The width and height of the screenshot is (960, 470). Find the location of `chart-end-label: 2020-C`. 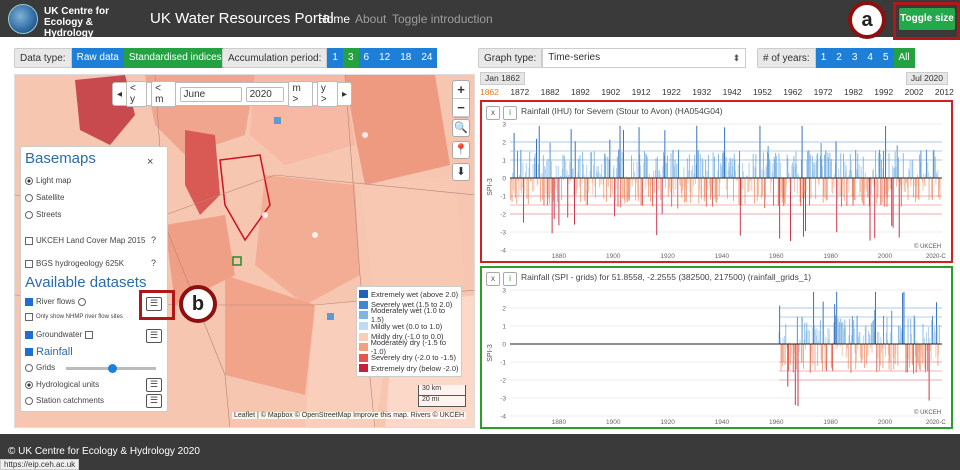

chart-end-label: 2020-C is located at coordinates (936, 257).